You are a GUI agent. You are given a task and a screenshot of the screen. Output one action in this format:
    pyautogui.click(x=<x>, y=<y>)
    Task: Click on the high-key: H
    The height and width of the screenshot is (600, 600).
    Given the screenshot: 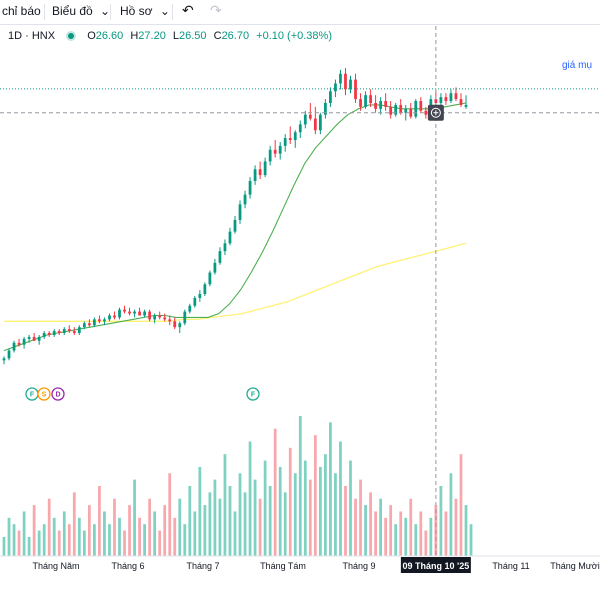 What is the action you would take?
    pyautogui.click(x=134, y=36)
    